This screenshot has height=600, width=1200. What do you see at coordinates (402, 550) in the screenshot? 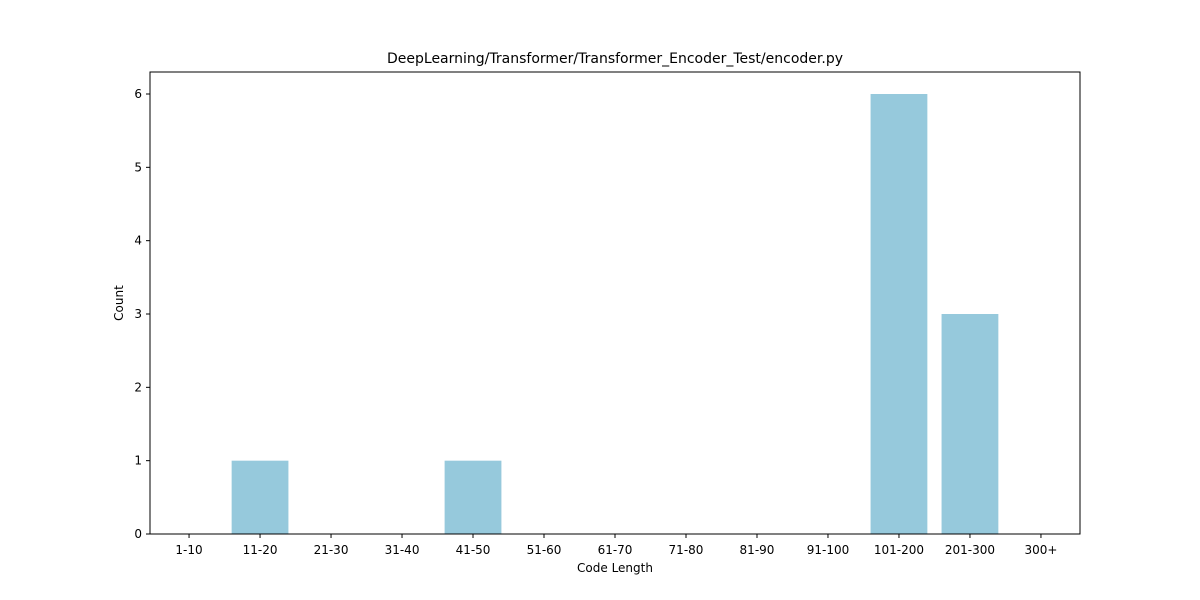
I see `x-tick-label: 31-40` at bounding box center [402, 550].